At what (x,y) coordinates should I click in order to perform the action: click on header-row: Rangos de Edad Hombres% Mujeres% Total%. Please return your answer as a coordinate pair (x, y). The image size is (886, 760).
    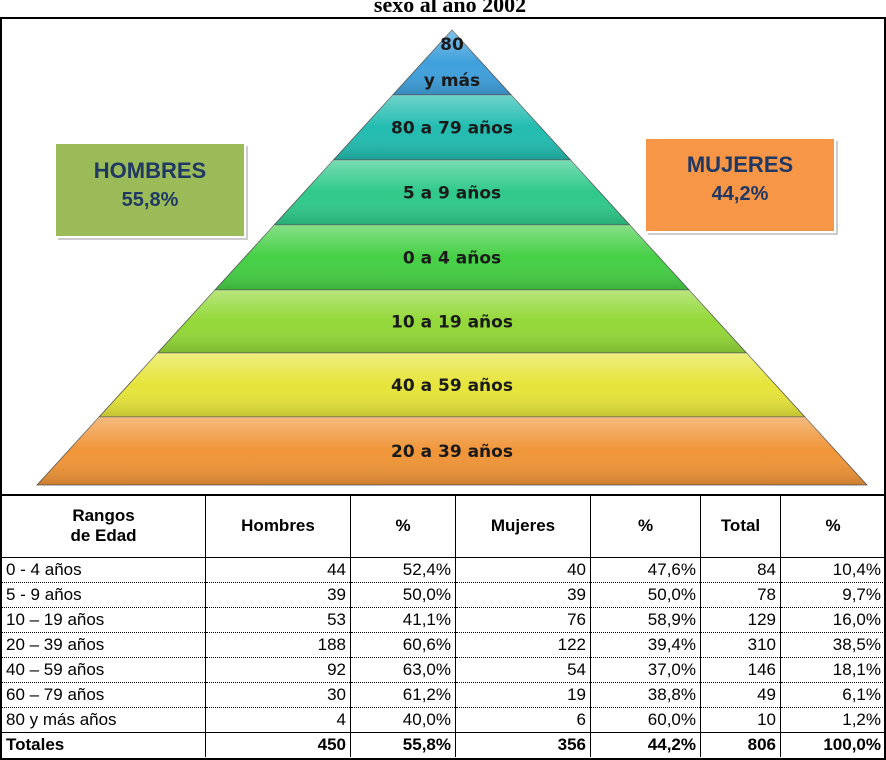
    Looking at the image, I should click on (443, 526).